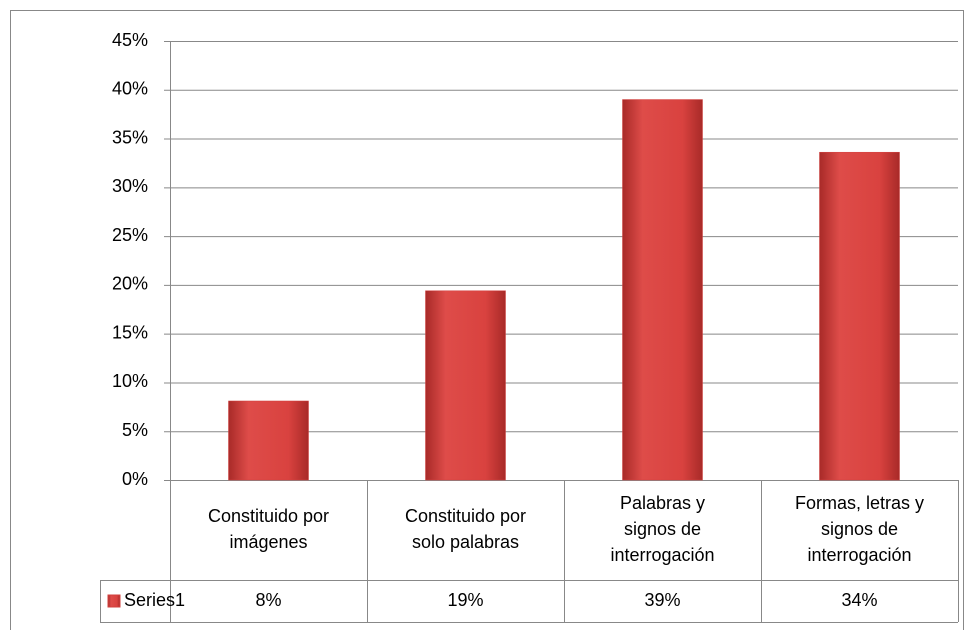 The width and height of the screenshot is (973, 630). I want to click on y-tick-label: 0%, so click(135, 479).